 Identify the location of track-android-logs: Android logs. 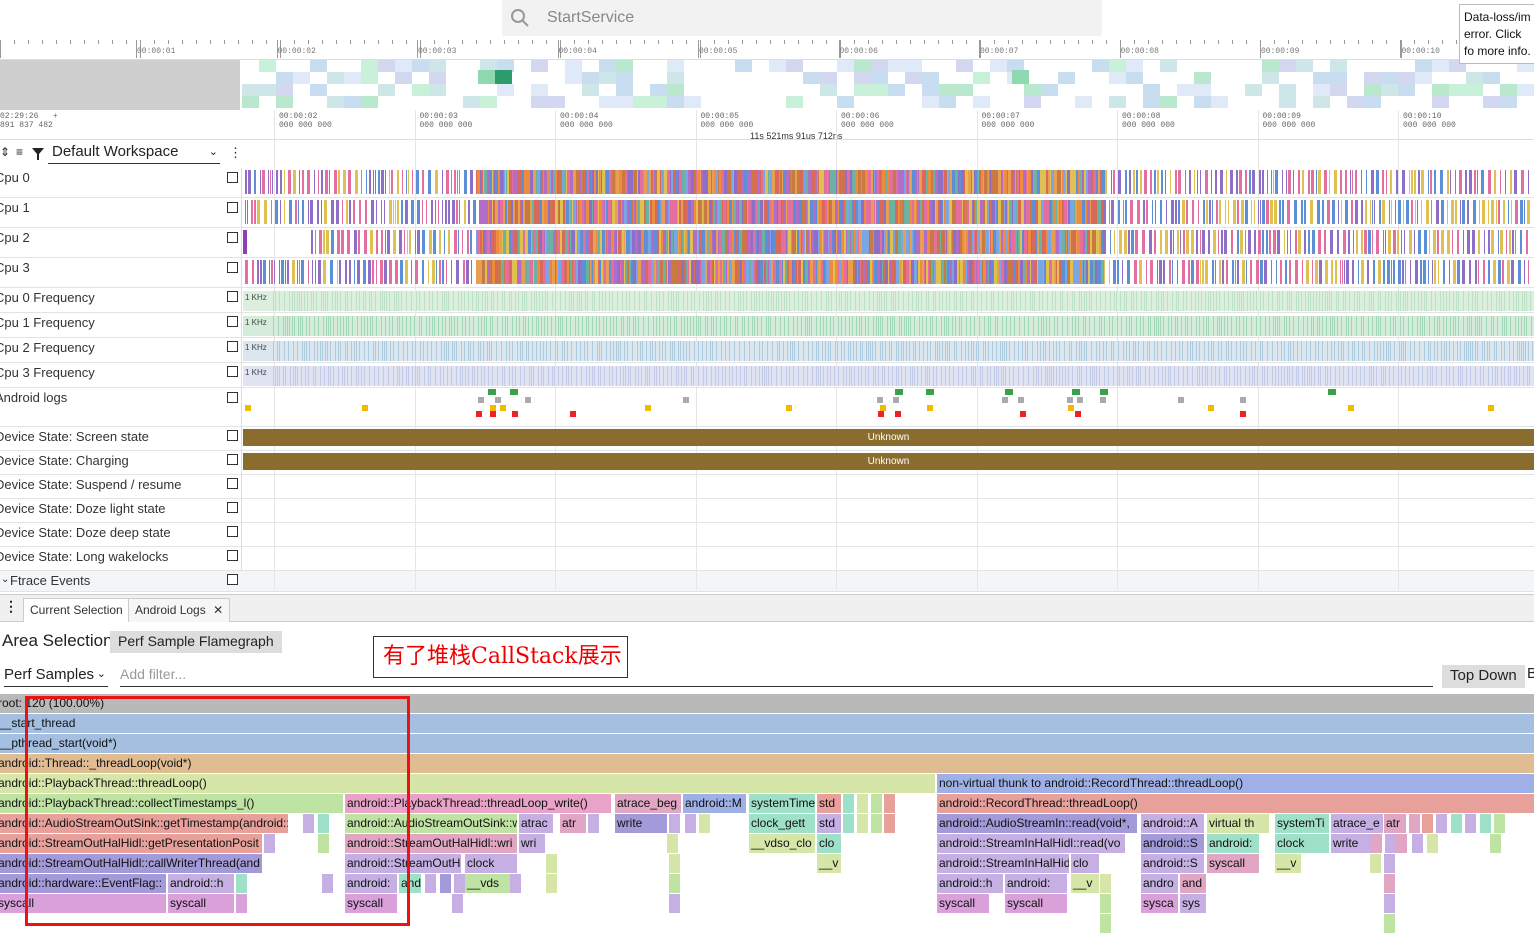
(767, 407).